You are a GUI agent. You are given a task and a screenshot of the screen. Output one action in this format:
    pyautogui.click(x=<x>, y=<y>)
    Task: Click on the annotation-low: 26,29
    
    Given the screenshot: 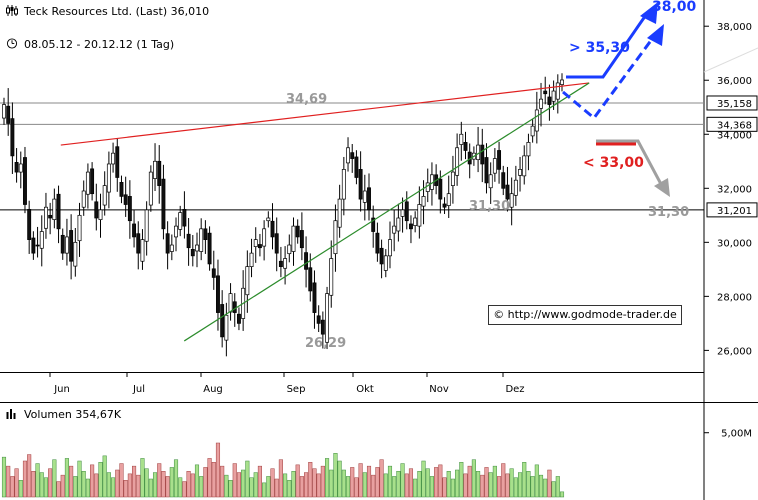 What is the action you would take?
    pyautogui.click(x=325, y=343)
    